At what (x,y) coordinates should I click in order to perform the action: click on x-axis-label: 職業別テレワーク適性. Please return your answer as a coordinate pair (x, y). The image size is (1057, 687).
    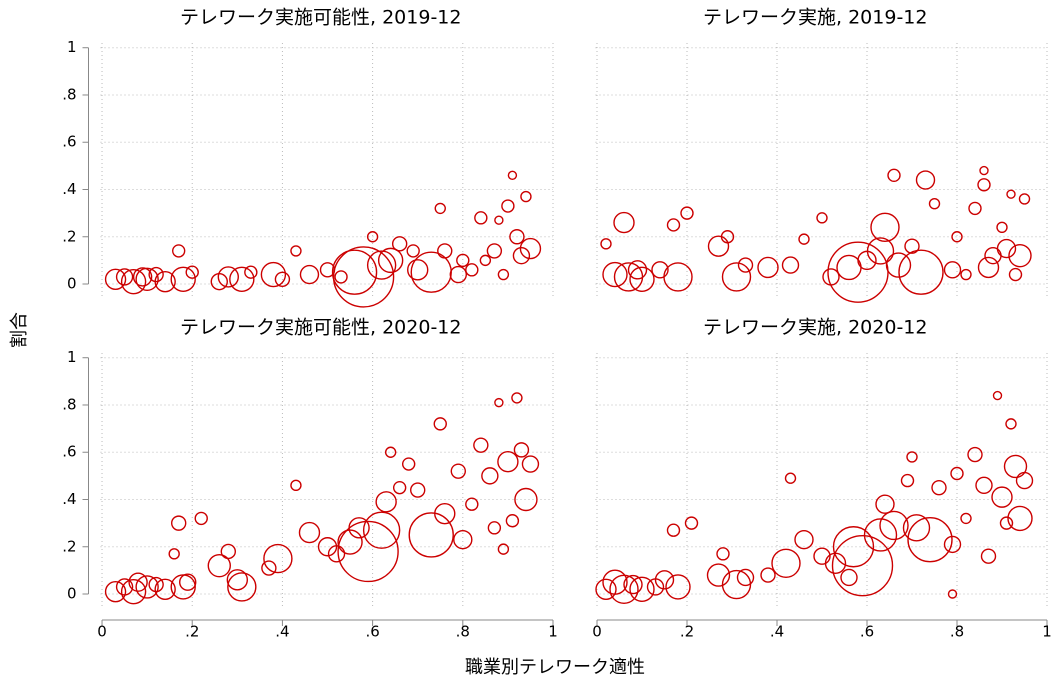
    Looking at the image, I should click on (555, 667).